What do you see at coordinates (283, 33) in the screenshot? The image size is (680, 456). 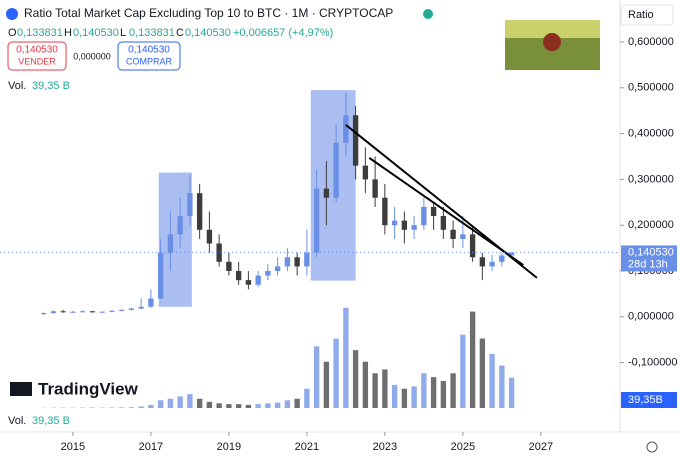 I see `change-label: +0,006657 (+4,97%)` at bounding box center [283, 33].